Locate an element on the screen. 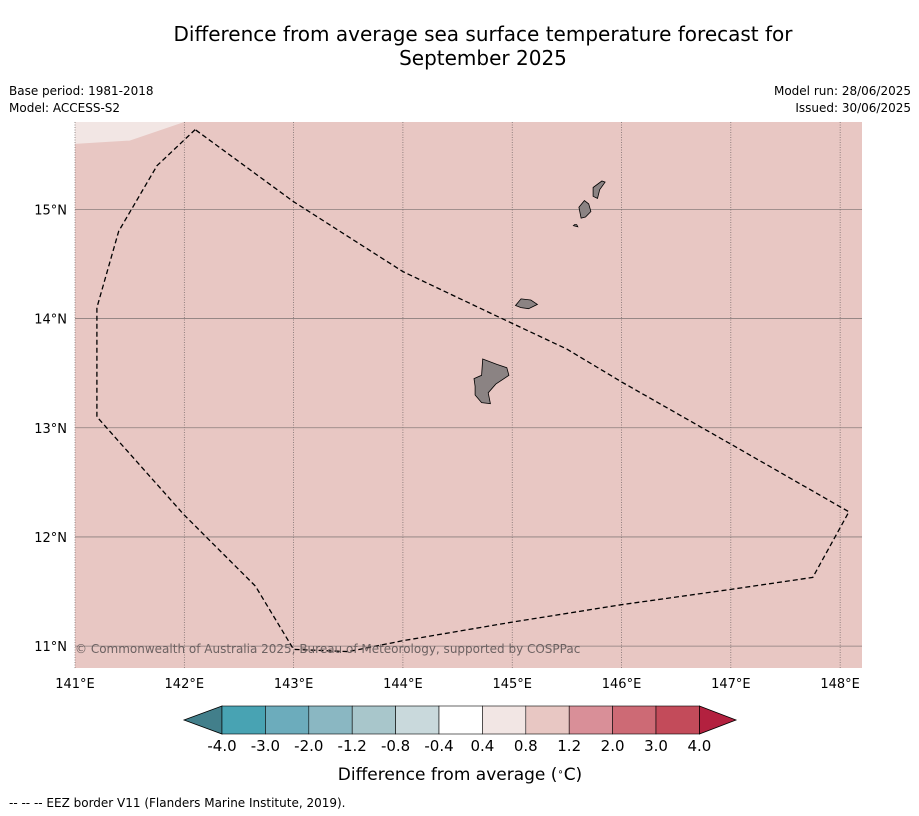  longitude-tick-label: 146°E is located at coordinates (622, 684).